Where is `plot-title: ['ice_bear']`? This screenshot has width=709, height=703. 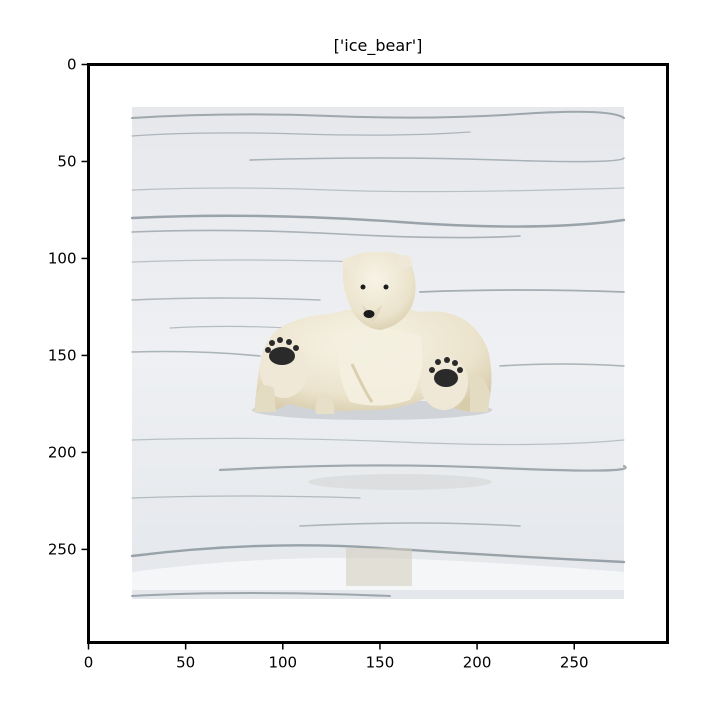
plot-title: ['ice_bear'] is located at coordinates (378, 46).